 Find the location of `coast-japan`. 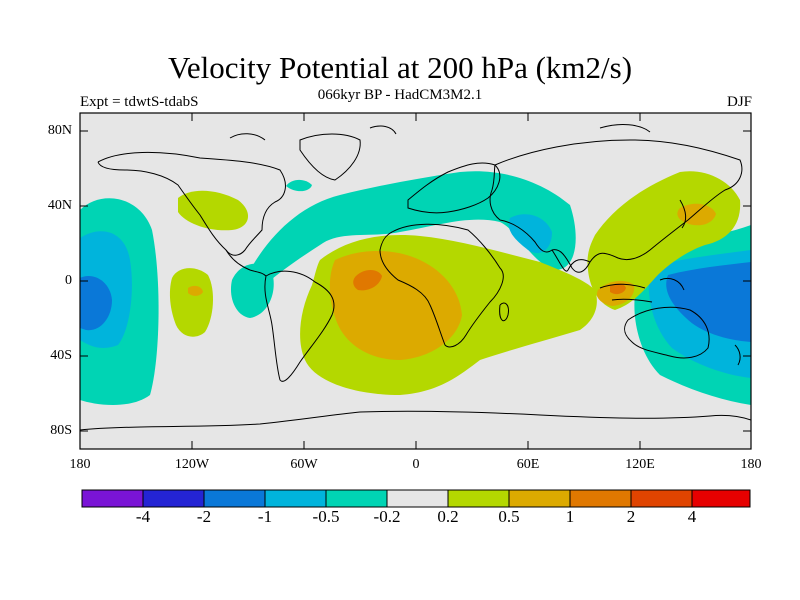

coast-japan is located at coordinates (683, 214).